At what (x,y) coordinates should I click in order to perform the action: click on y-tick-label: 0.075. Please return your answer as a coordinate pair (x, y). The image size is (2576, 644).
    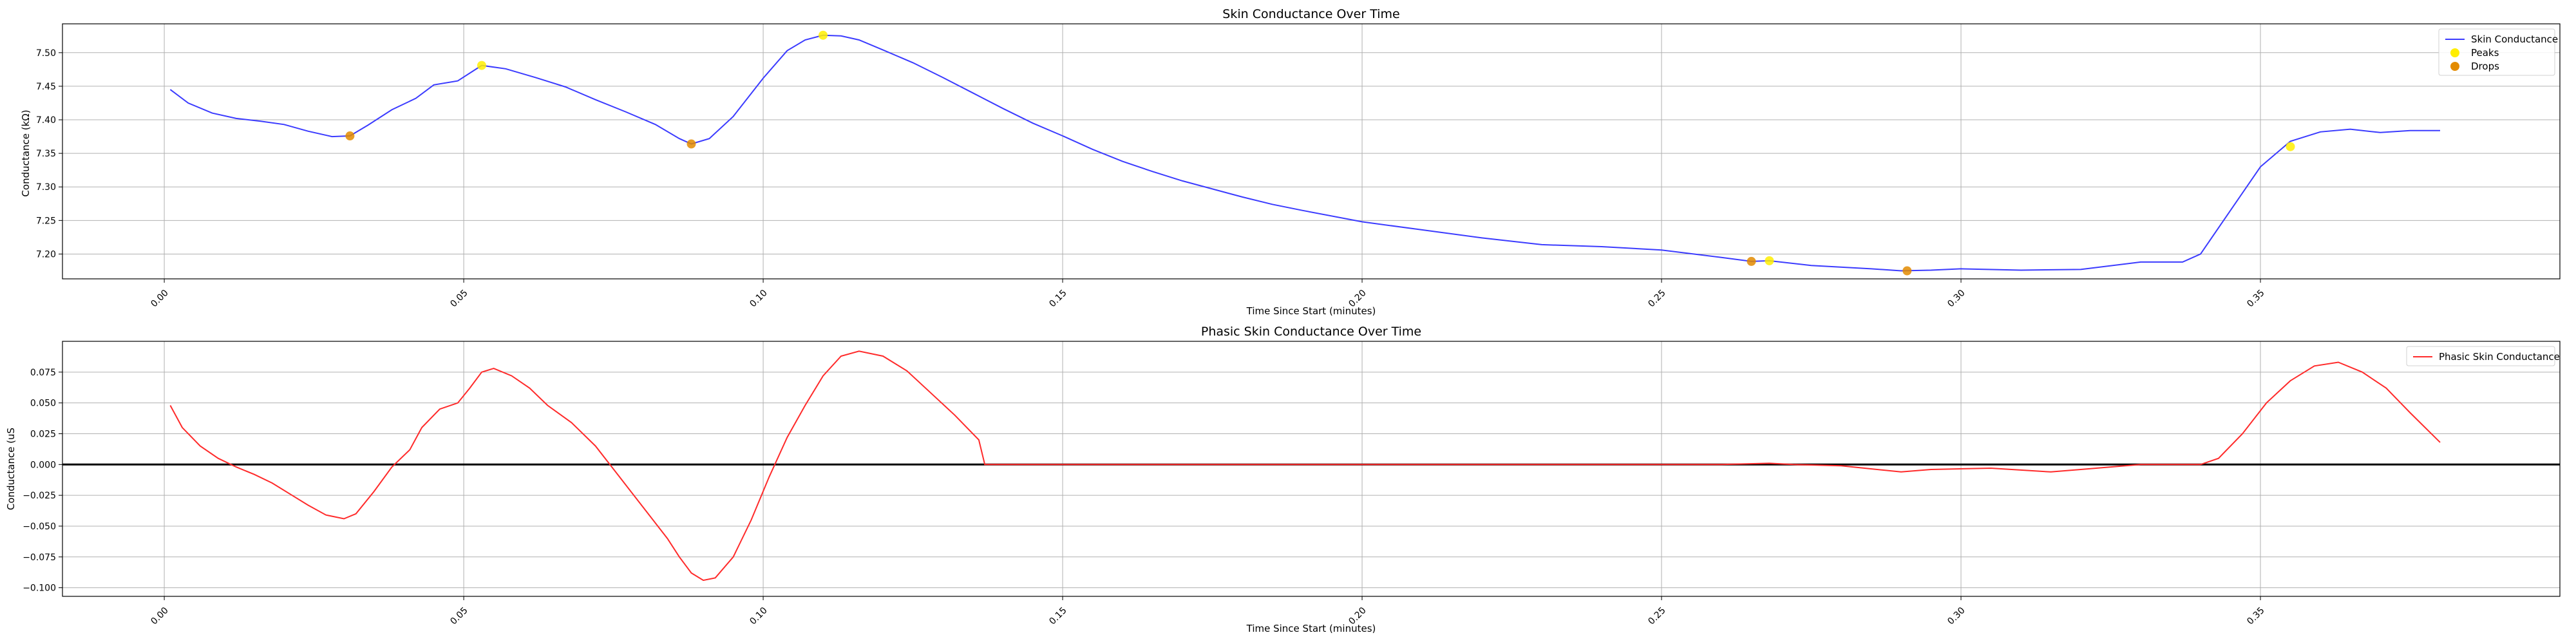
    Looking at the image, I should click on (43, 373).